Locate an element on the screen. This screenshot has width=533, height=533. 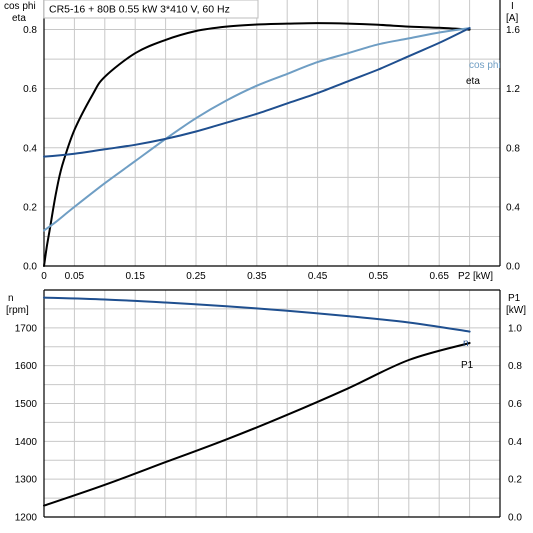
bottom-left-y-tick-label: 1400 is located at coordinates (26, 442).